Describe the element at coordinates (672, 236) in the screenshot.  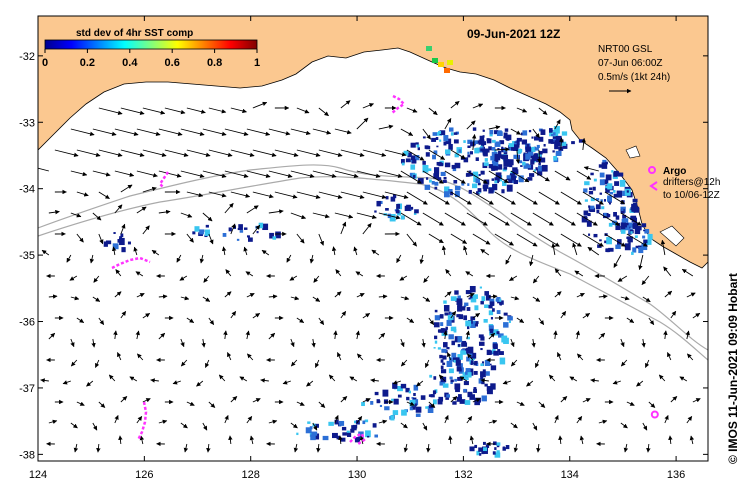
I see `coastal-inlet` at that location.